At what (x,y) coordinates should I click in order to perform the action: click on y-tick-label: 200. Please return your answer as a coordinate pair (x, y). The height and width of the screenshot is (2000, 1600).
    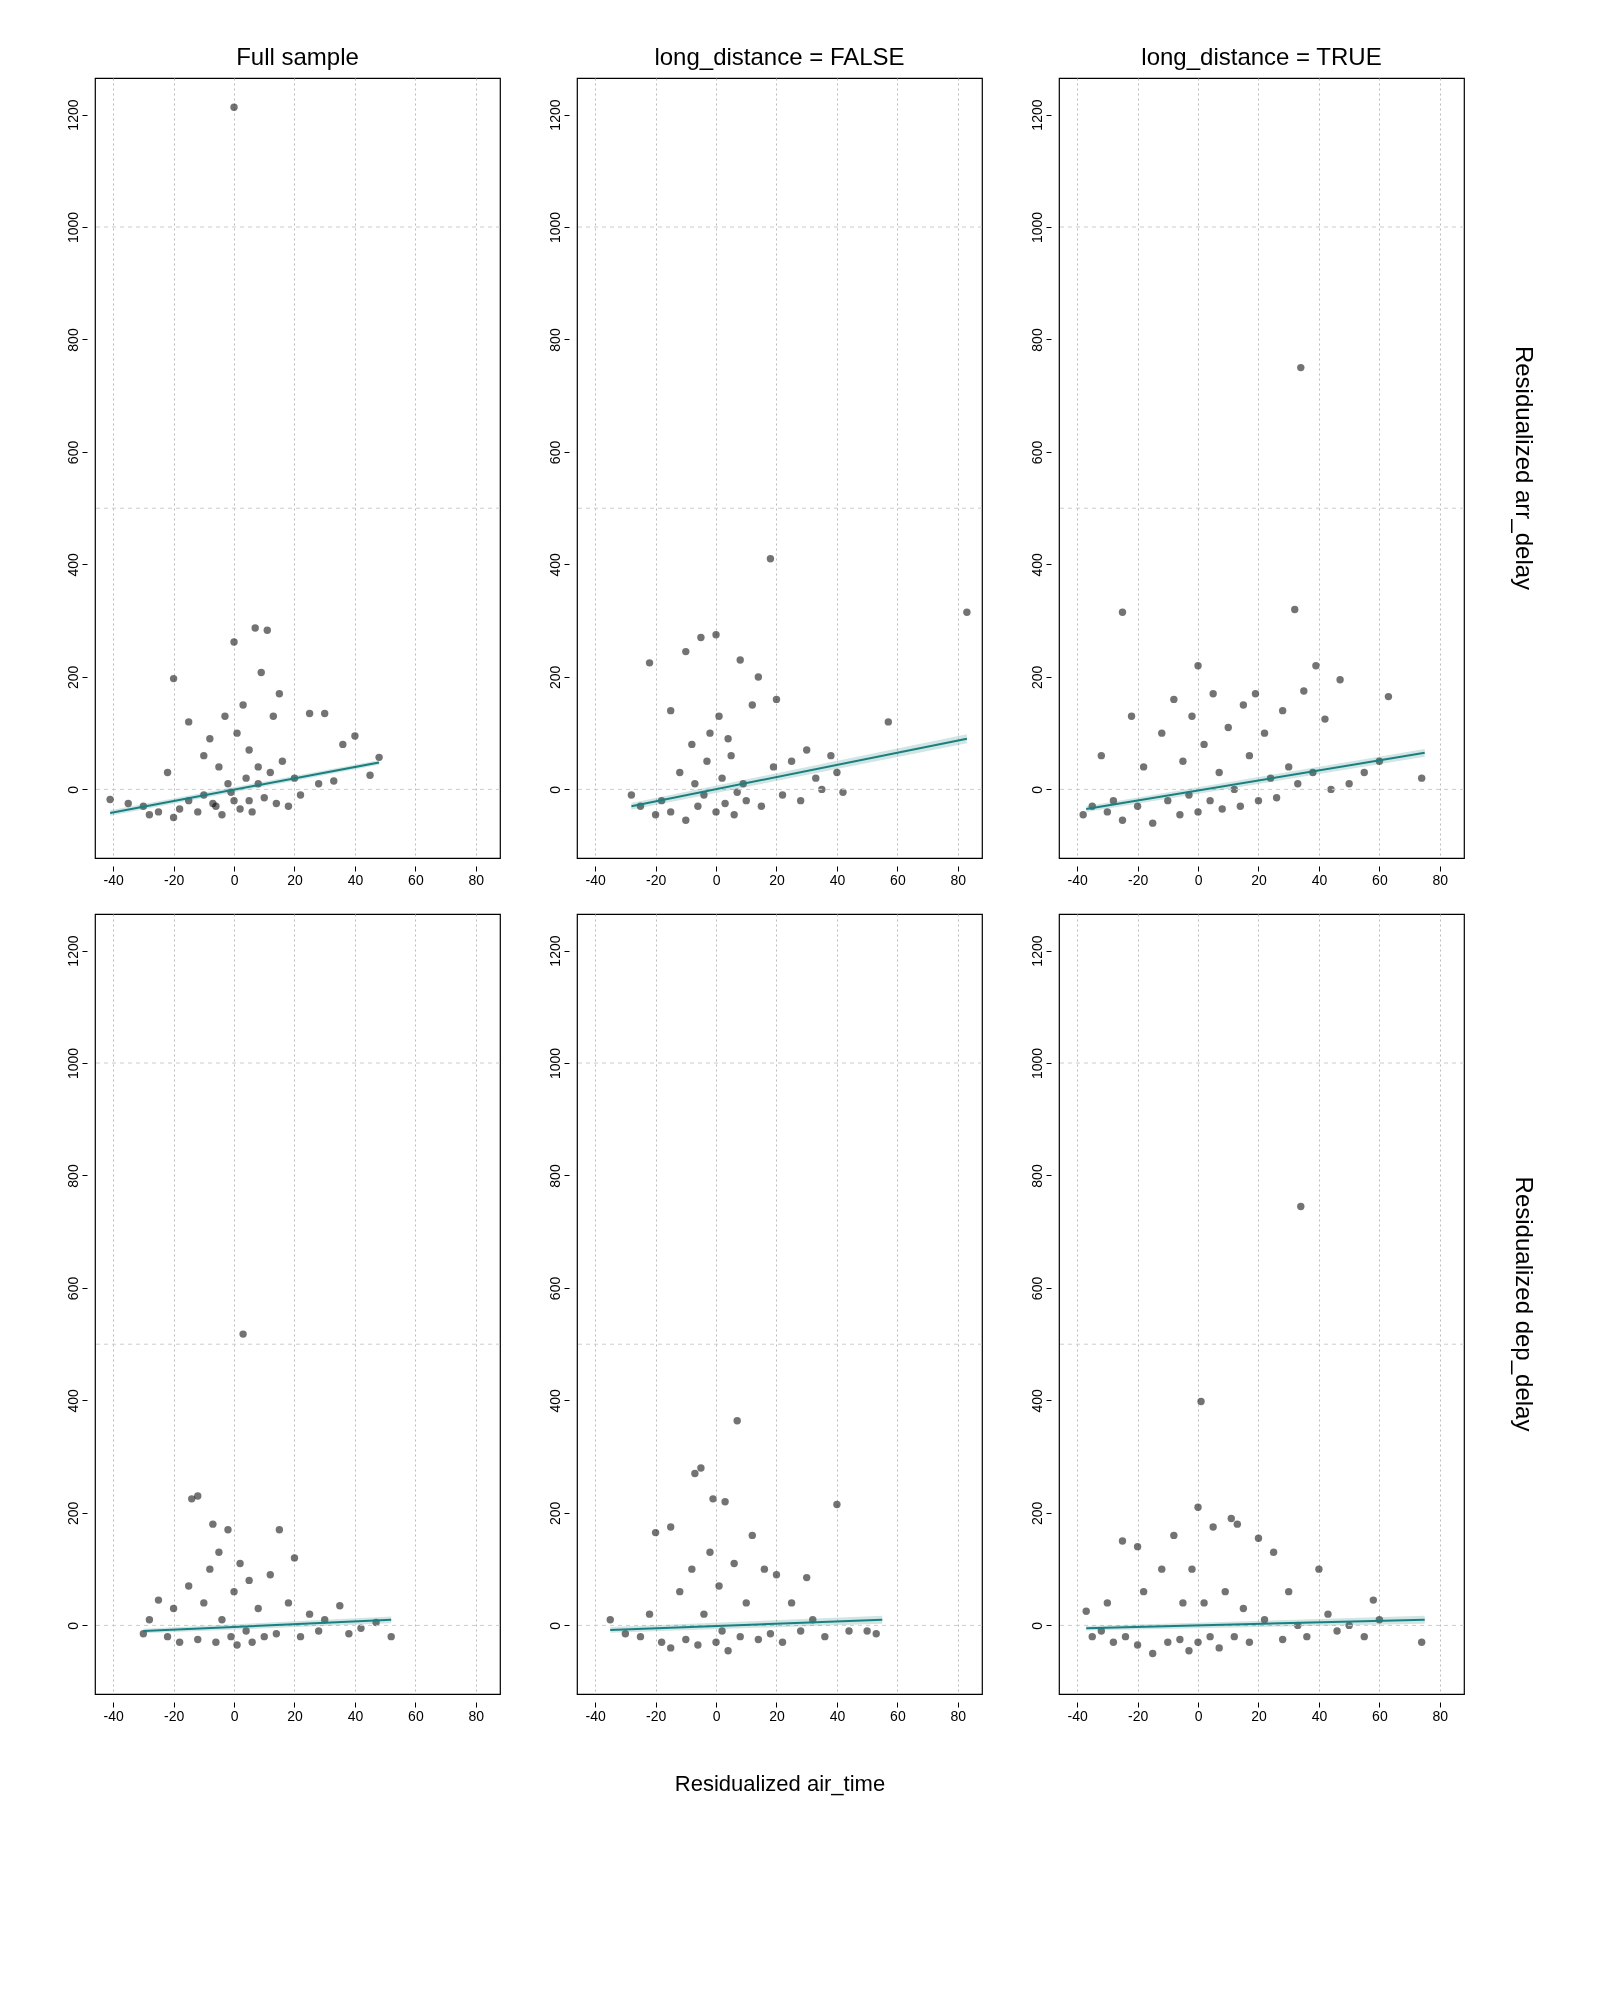
    Looking at the image, I should click on (72, 1513).